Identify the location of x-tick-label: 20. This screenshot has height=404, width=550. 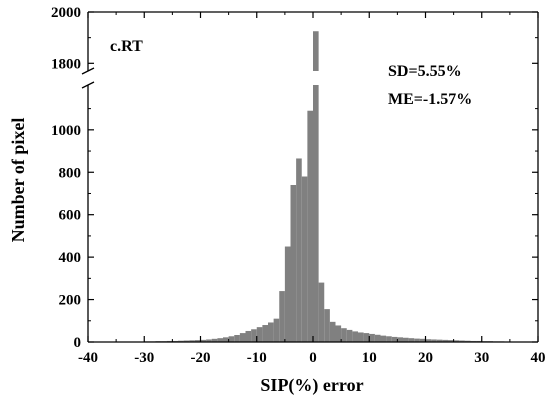
(425, 358).